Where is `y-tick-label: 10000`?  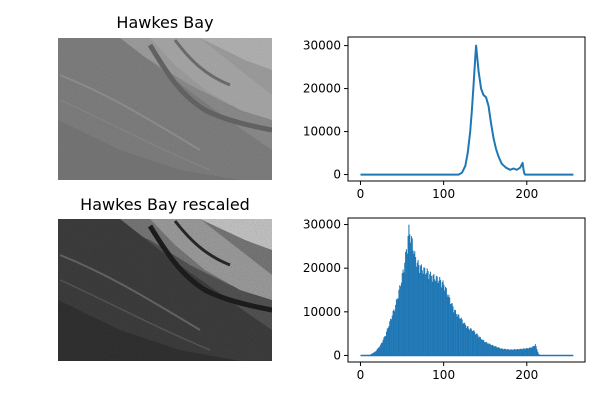 y-tick-label: 10000 is located at coordinates (322, 132).